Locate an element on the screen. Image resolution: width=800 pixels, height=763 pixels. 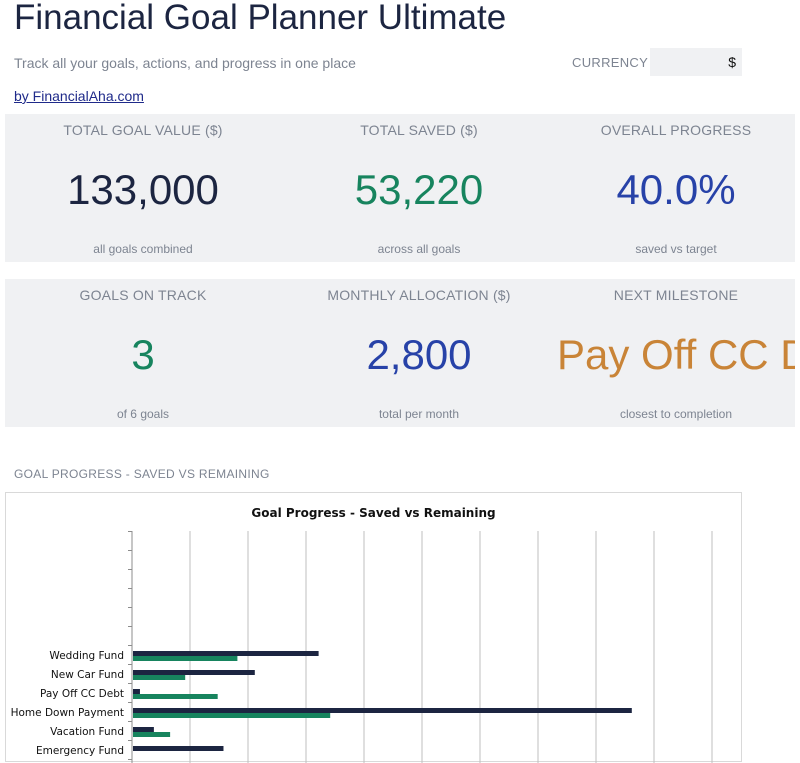
chart-category-label: Wedding Fund is located at coordinates (86, 656).